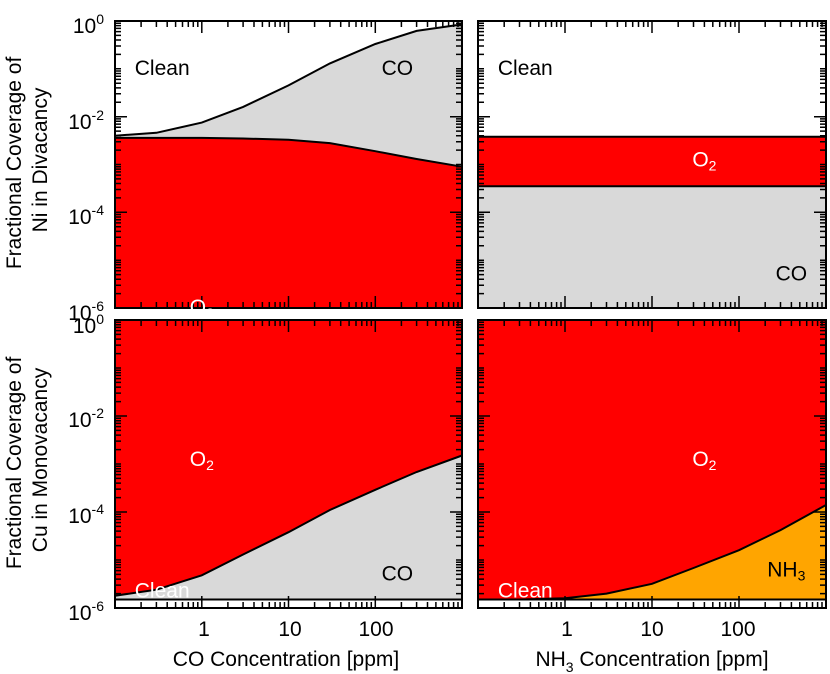 Image resolution: width=830 pixels, height=674 pixels. Describe the element at coordinates (651, 661) in the screenshot. I see `xlabel-right: NH3 Concentration [ppm]` at that location.